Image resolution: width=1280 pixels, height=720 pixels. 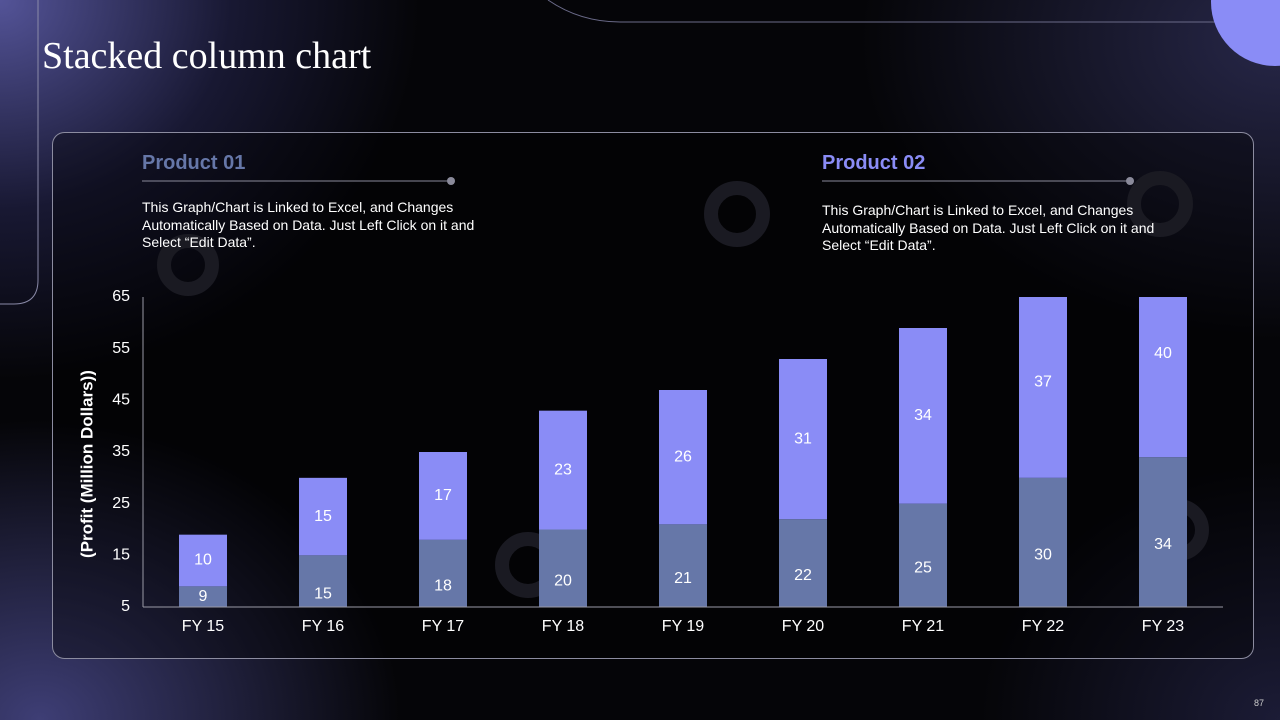 What do you see at coordinates (121, 348) in the screenshot?
I see `y-tick-label: 55` at bounding box center [121, 348].